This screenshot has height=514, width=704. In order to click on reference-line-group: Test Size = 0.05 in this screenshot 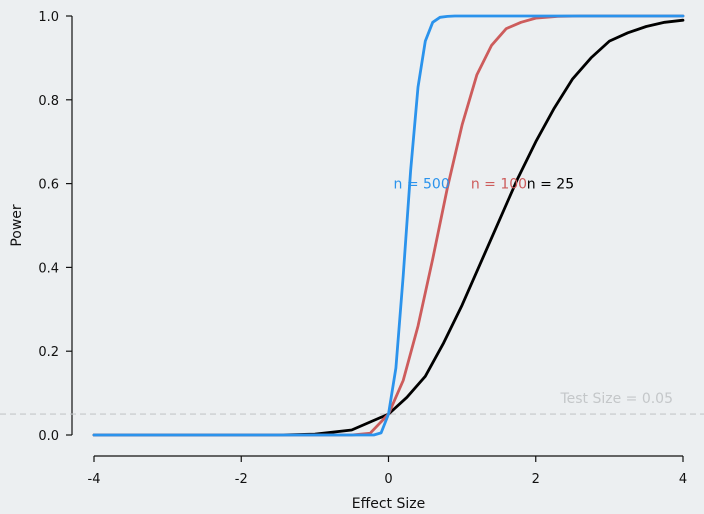, I will do `click(352, 403)`.